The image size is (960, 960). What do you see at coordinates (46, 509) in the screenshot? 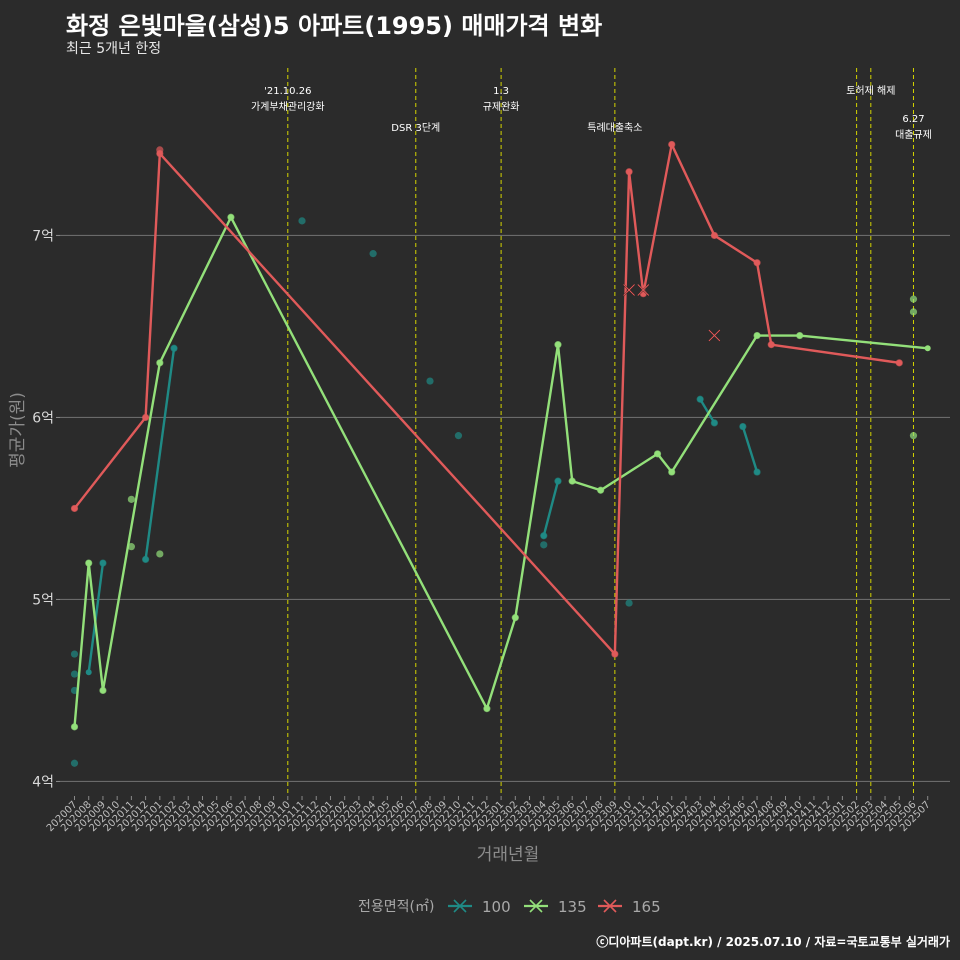
I see `y-axis-ticks: 4억 5억 6억 7억` at bounding box center [46, 509].